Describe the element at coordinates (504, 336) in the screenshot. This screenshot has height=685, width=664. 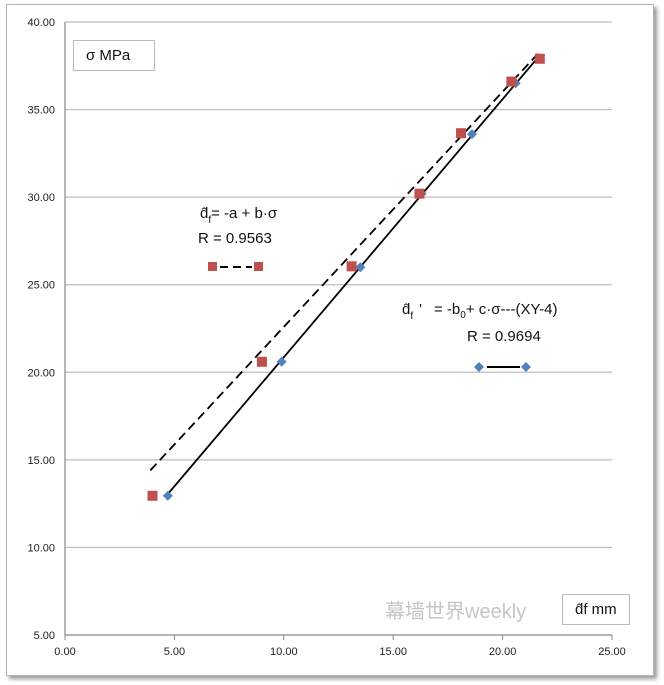
I see `legend-r2: R = 0.9694` at that location.